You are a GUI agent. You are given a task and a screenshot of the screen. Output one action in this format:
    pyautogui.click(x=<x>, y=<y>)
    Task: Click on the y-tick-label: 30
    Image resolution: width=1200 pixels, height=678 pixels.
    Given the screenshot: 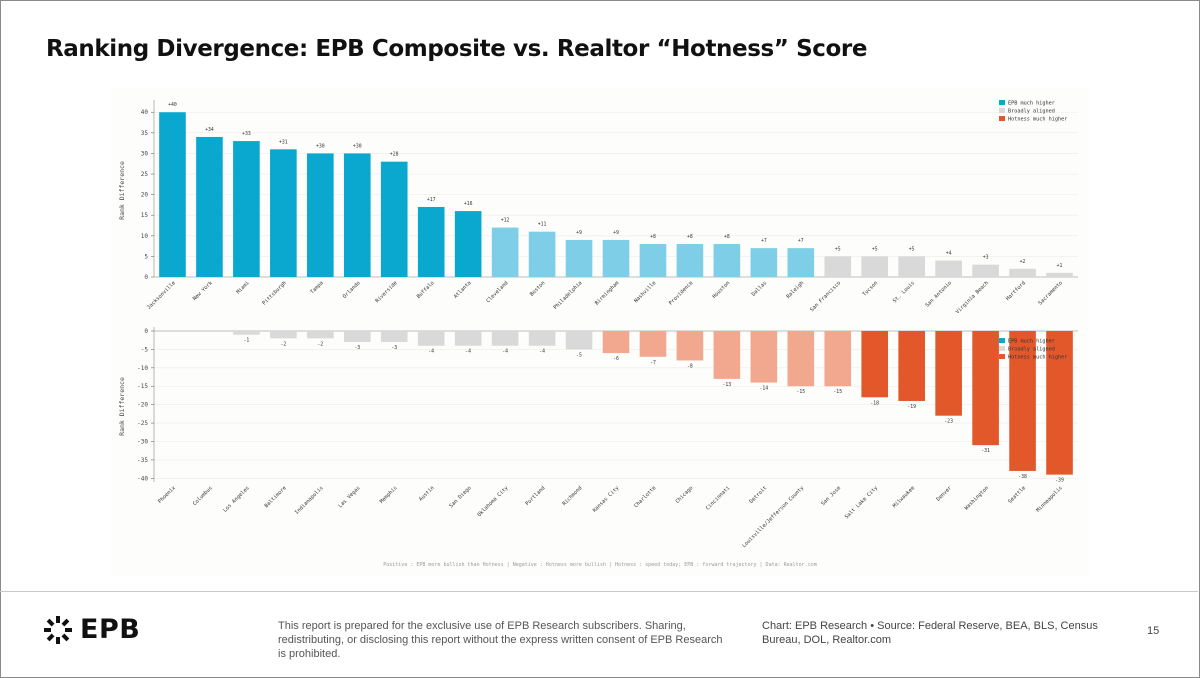 What is the action you would take?
    pyautogui.click(x=145, y=153)
    